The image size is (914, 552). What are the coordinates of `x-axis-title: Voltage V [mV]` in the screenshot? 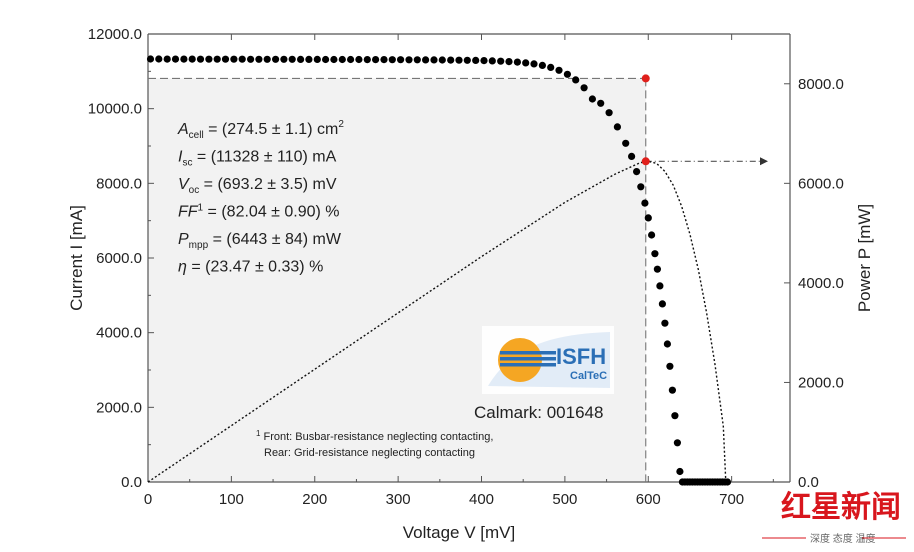 It's located at (459, 532).